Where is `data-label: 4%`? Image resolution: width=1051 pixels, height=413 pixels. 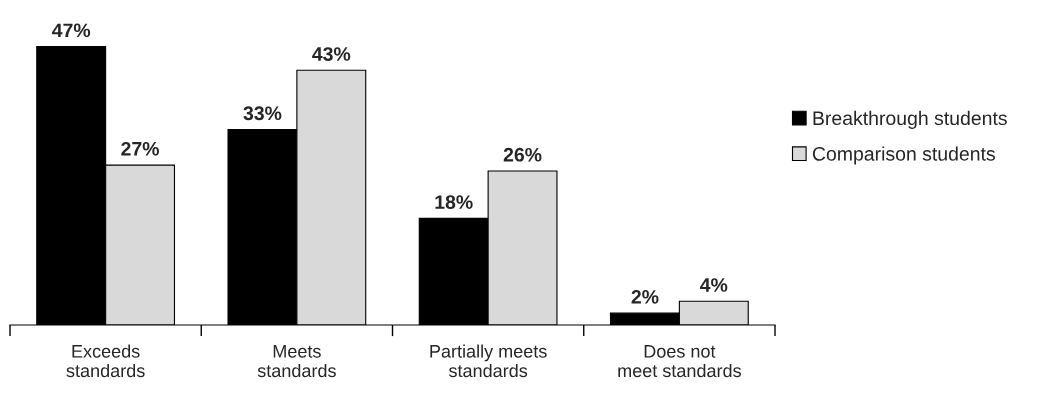 data-label: 4% is located at coordinates (714, 285).